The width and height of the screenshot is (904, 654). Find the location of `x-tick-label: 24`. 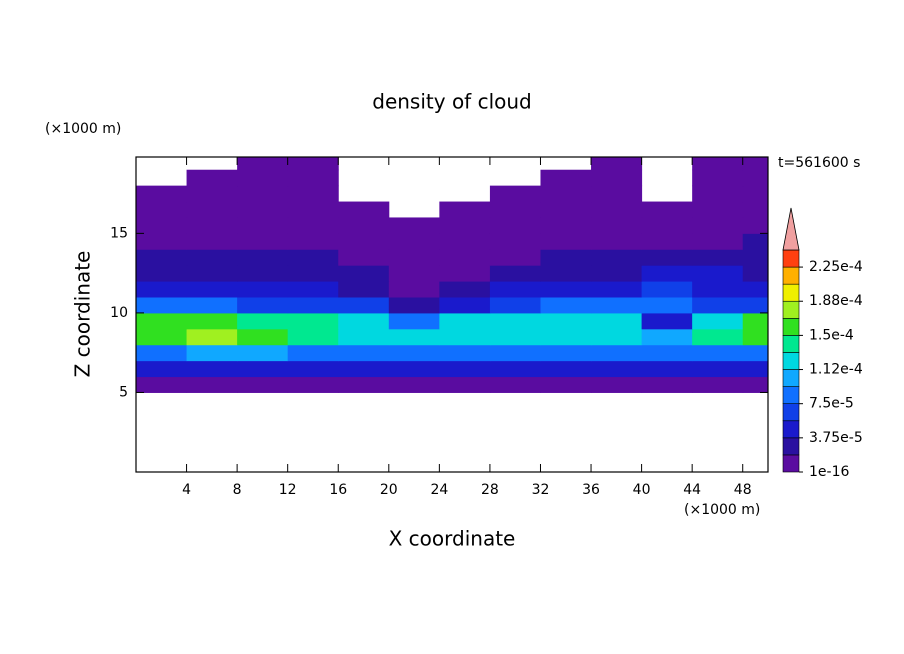

x-tick-label: 24 is located at coordinates (439, 490).